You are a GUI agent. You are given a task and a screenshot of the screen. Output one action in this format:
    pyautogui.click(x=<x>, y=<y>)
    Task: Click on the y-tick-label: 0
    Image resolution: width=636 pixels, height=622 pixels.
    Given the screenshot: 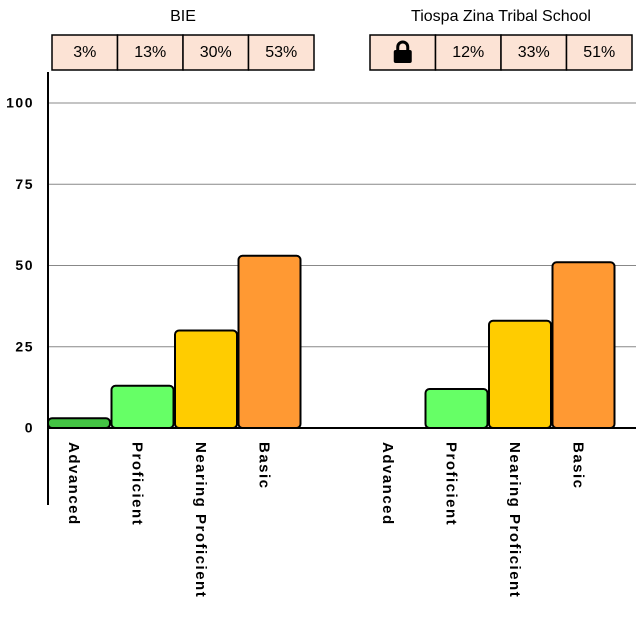 What is the action you would take?
    pyautogui.click(x=29, y=428)
    